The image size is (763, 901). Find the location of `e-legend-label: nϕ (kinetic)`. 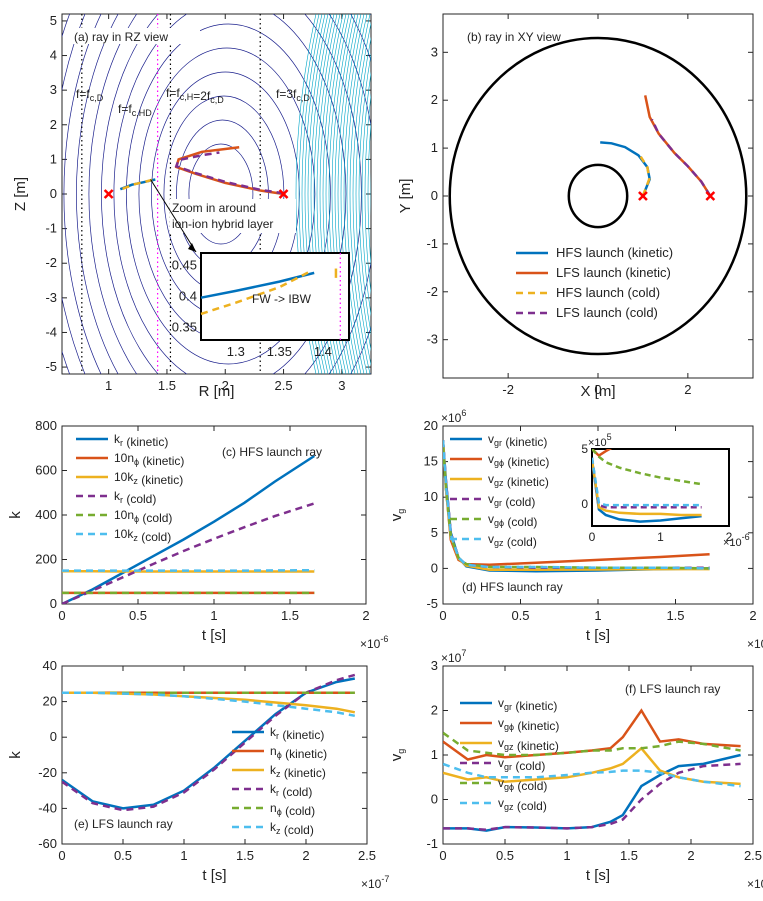

e-legend-label: nϕ (kinetic) is located at coordinates (298, 752).